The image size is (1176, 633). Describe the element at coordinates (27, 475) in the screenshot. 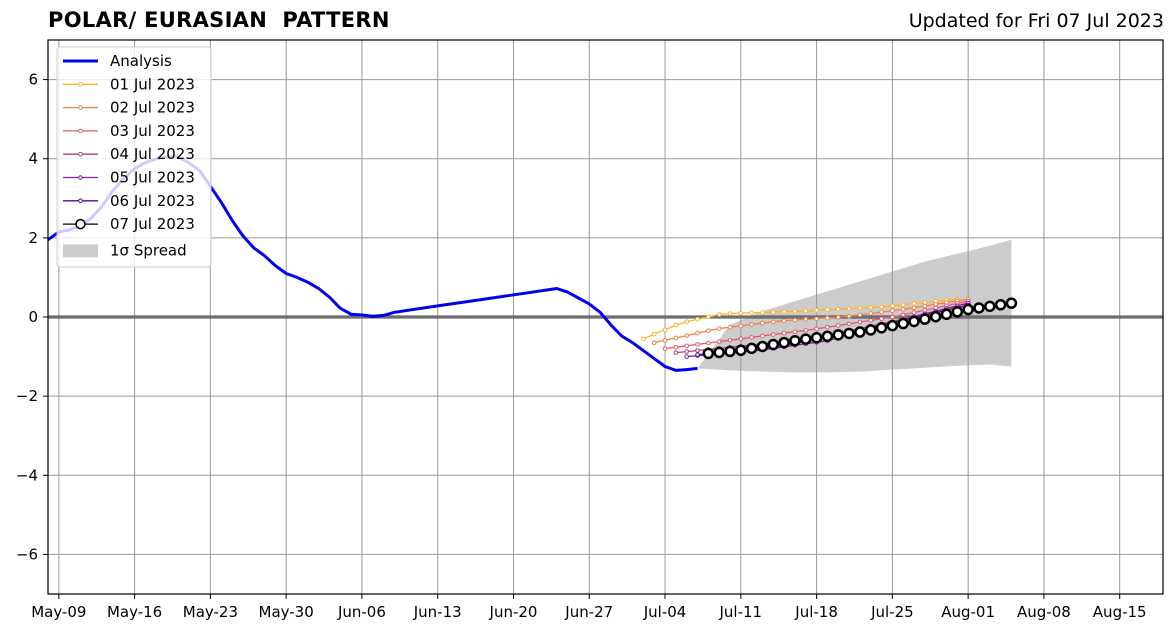

I see `y-tick-label: −4` at that location.